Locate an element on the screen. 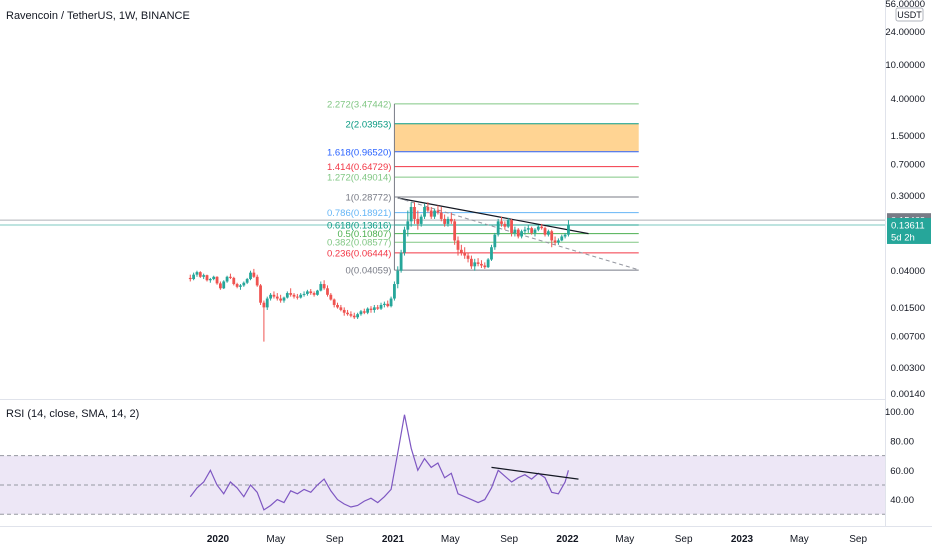 The width and height of the screenshot is (932, 555). time-tick-label: 2022 is located at coordinates (567, 539).